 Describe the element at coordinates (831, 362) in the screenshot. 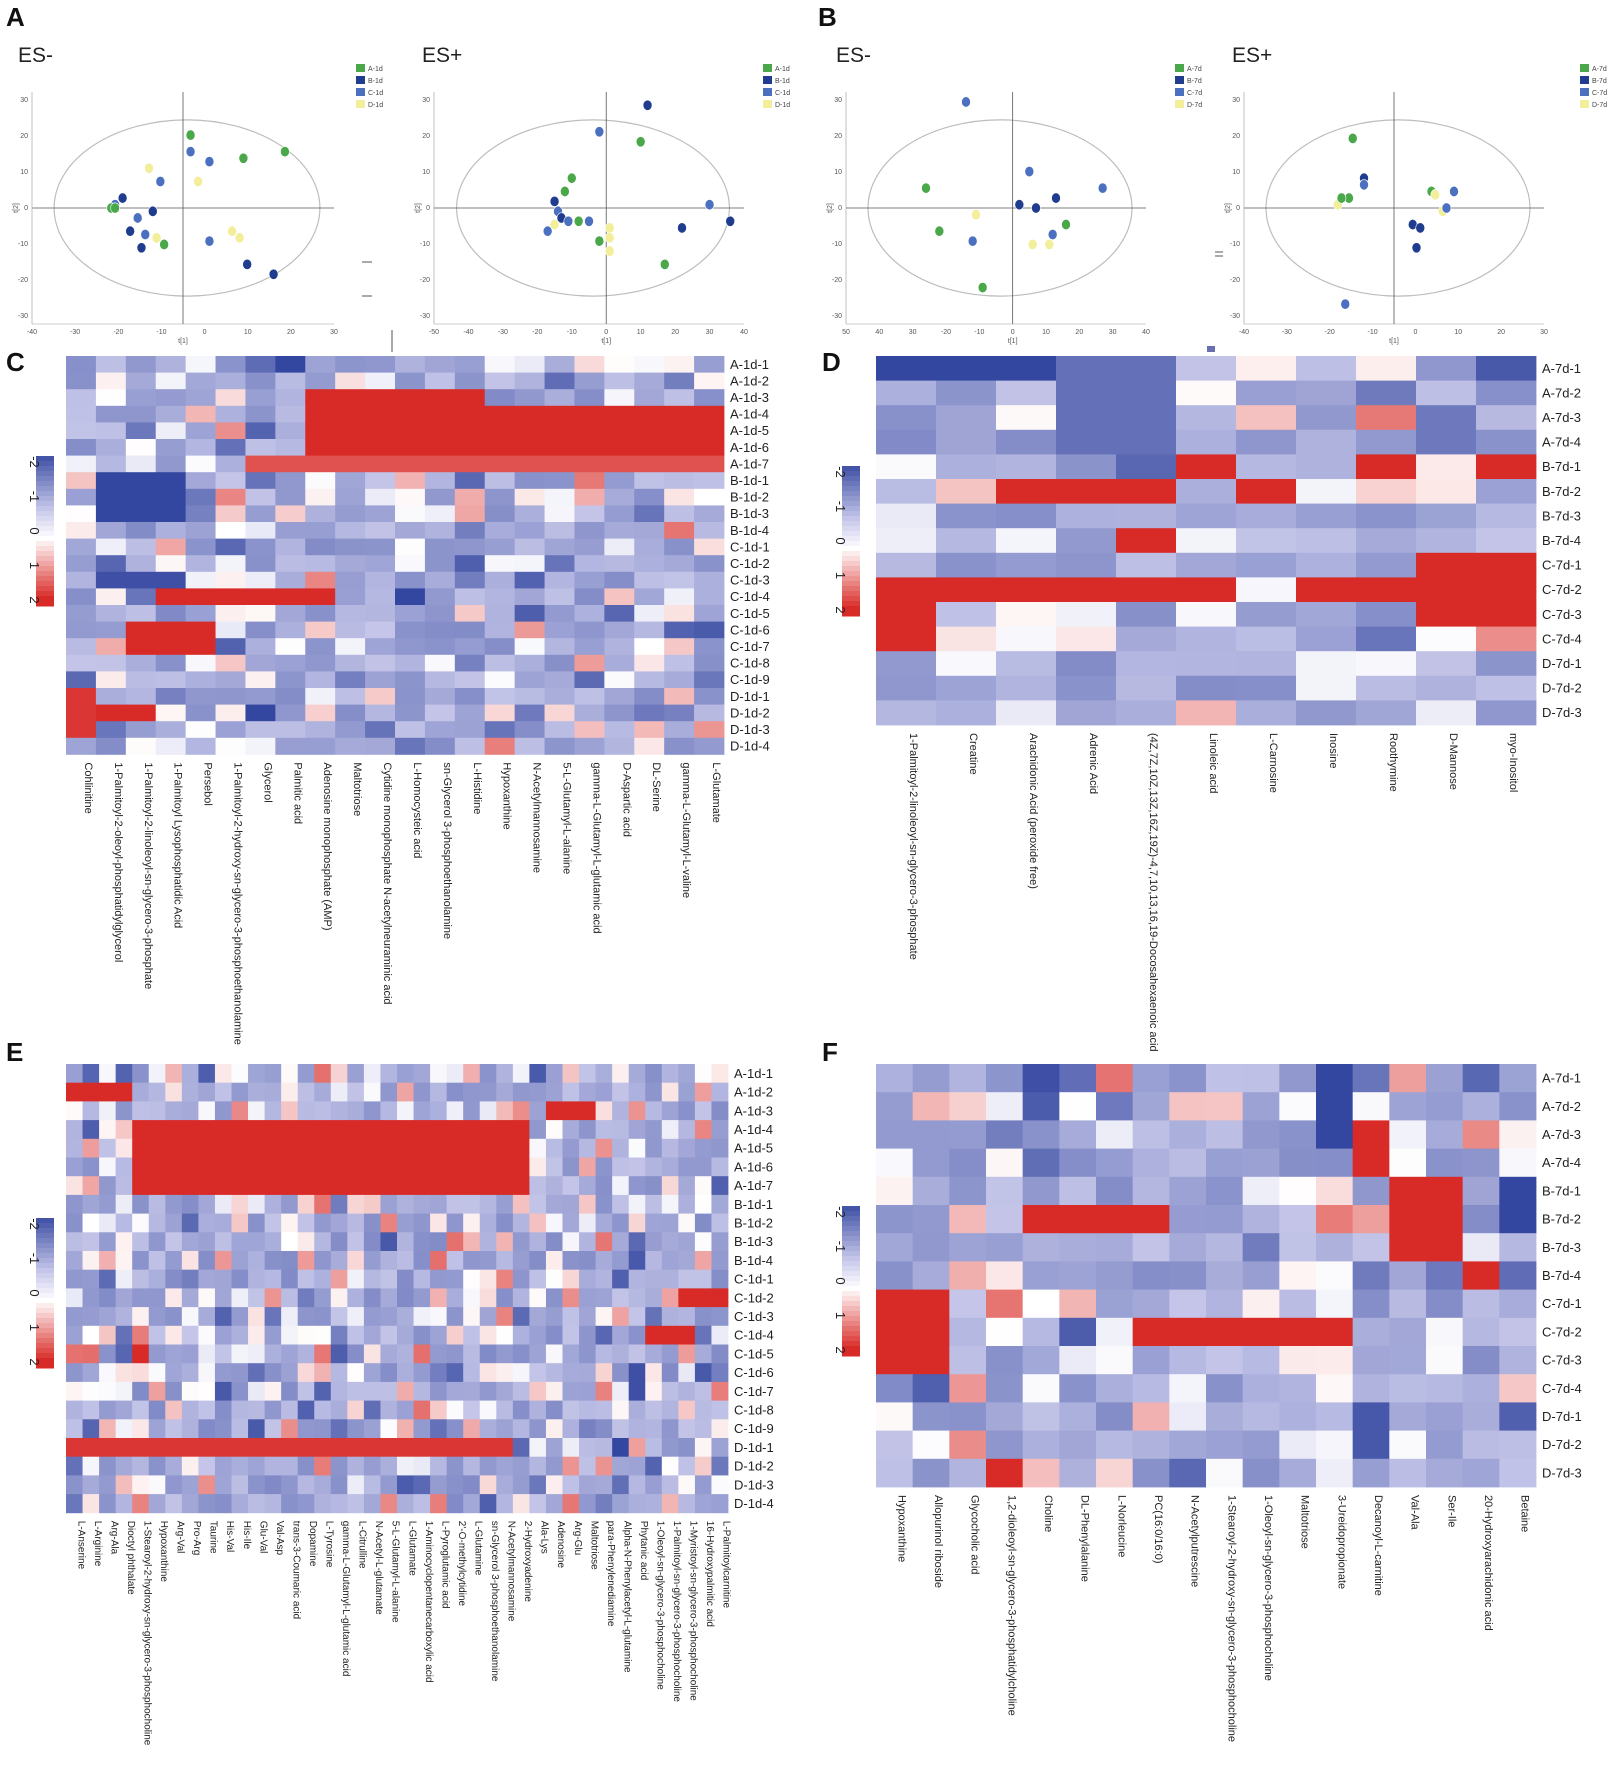

I see `panel-letter-d: D` at that location.